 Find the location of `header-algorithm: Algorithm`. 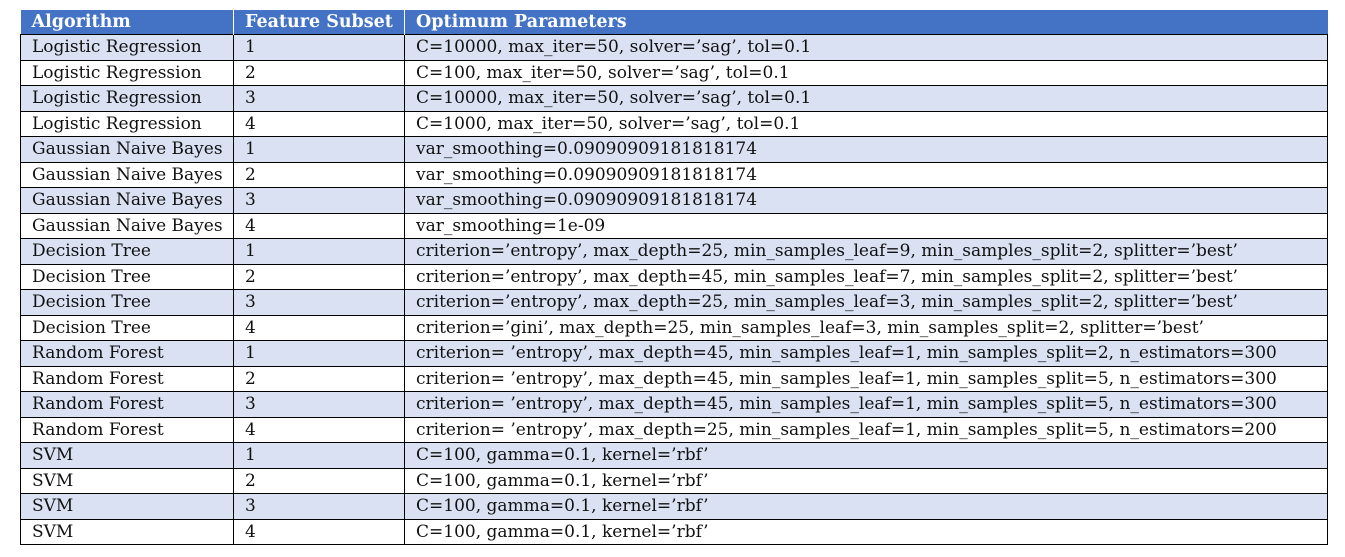

header-algorithm: Algorithm is located at coordinates (127, 22).